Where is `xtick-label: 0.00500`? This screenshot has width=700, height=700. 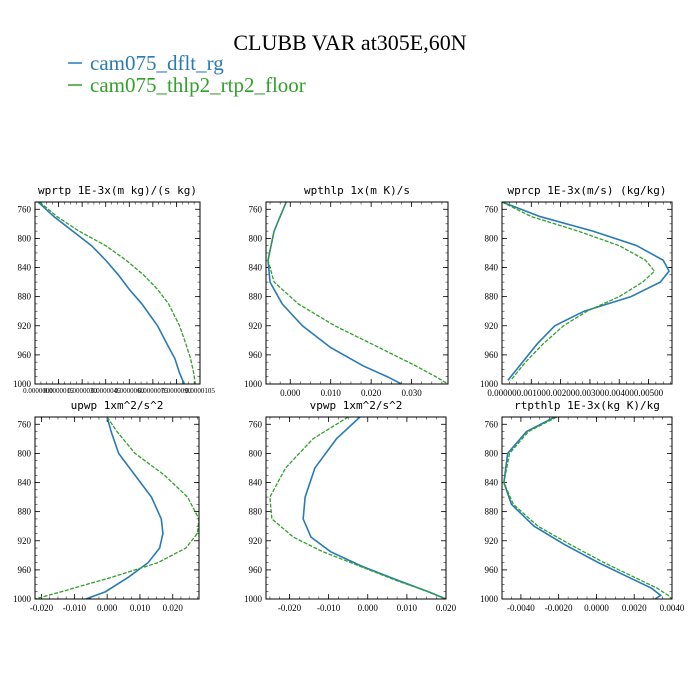 xtick-label: 0.00500 is located at coordinates (649, 393).